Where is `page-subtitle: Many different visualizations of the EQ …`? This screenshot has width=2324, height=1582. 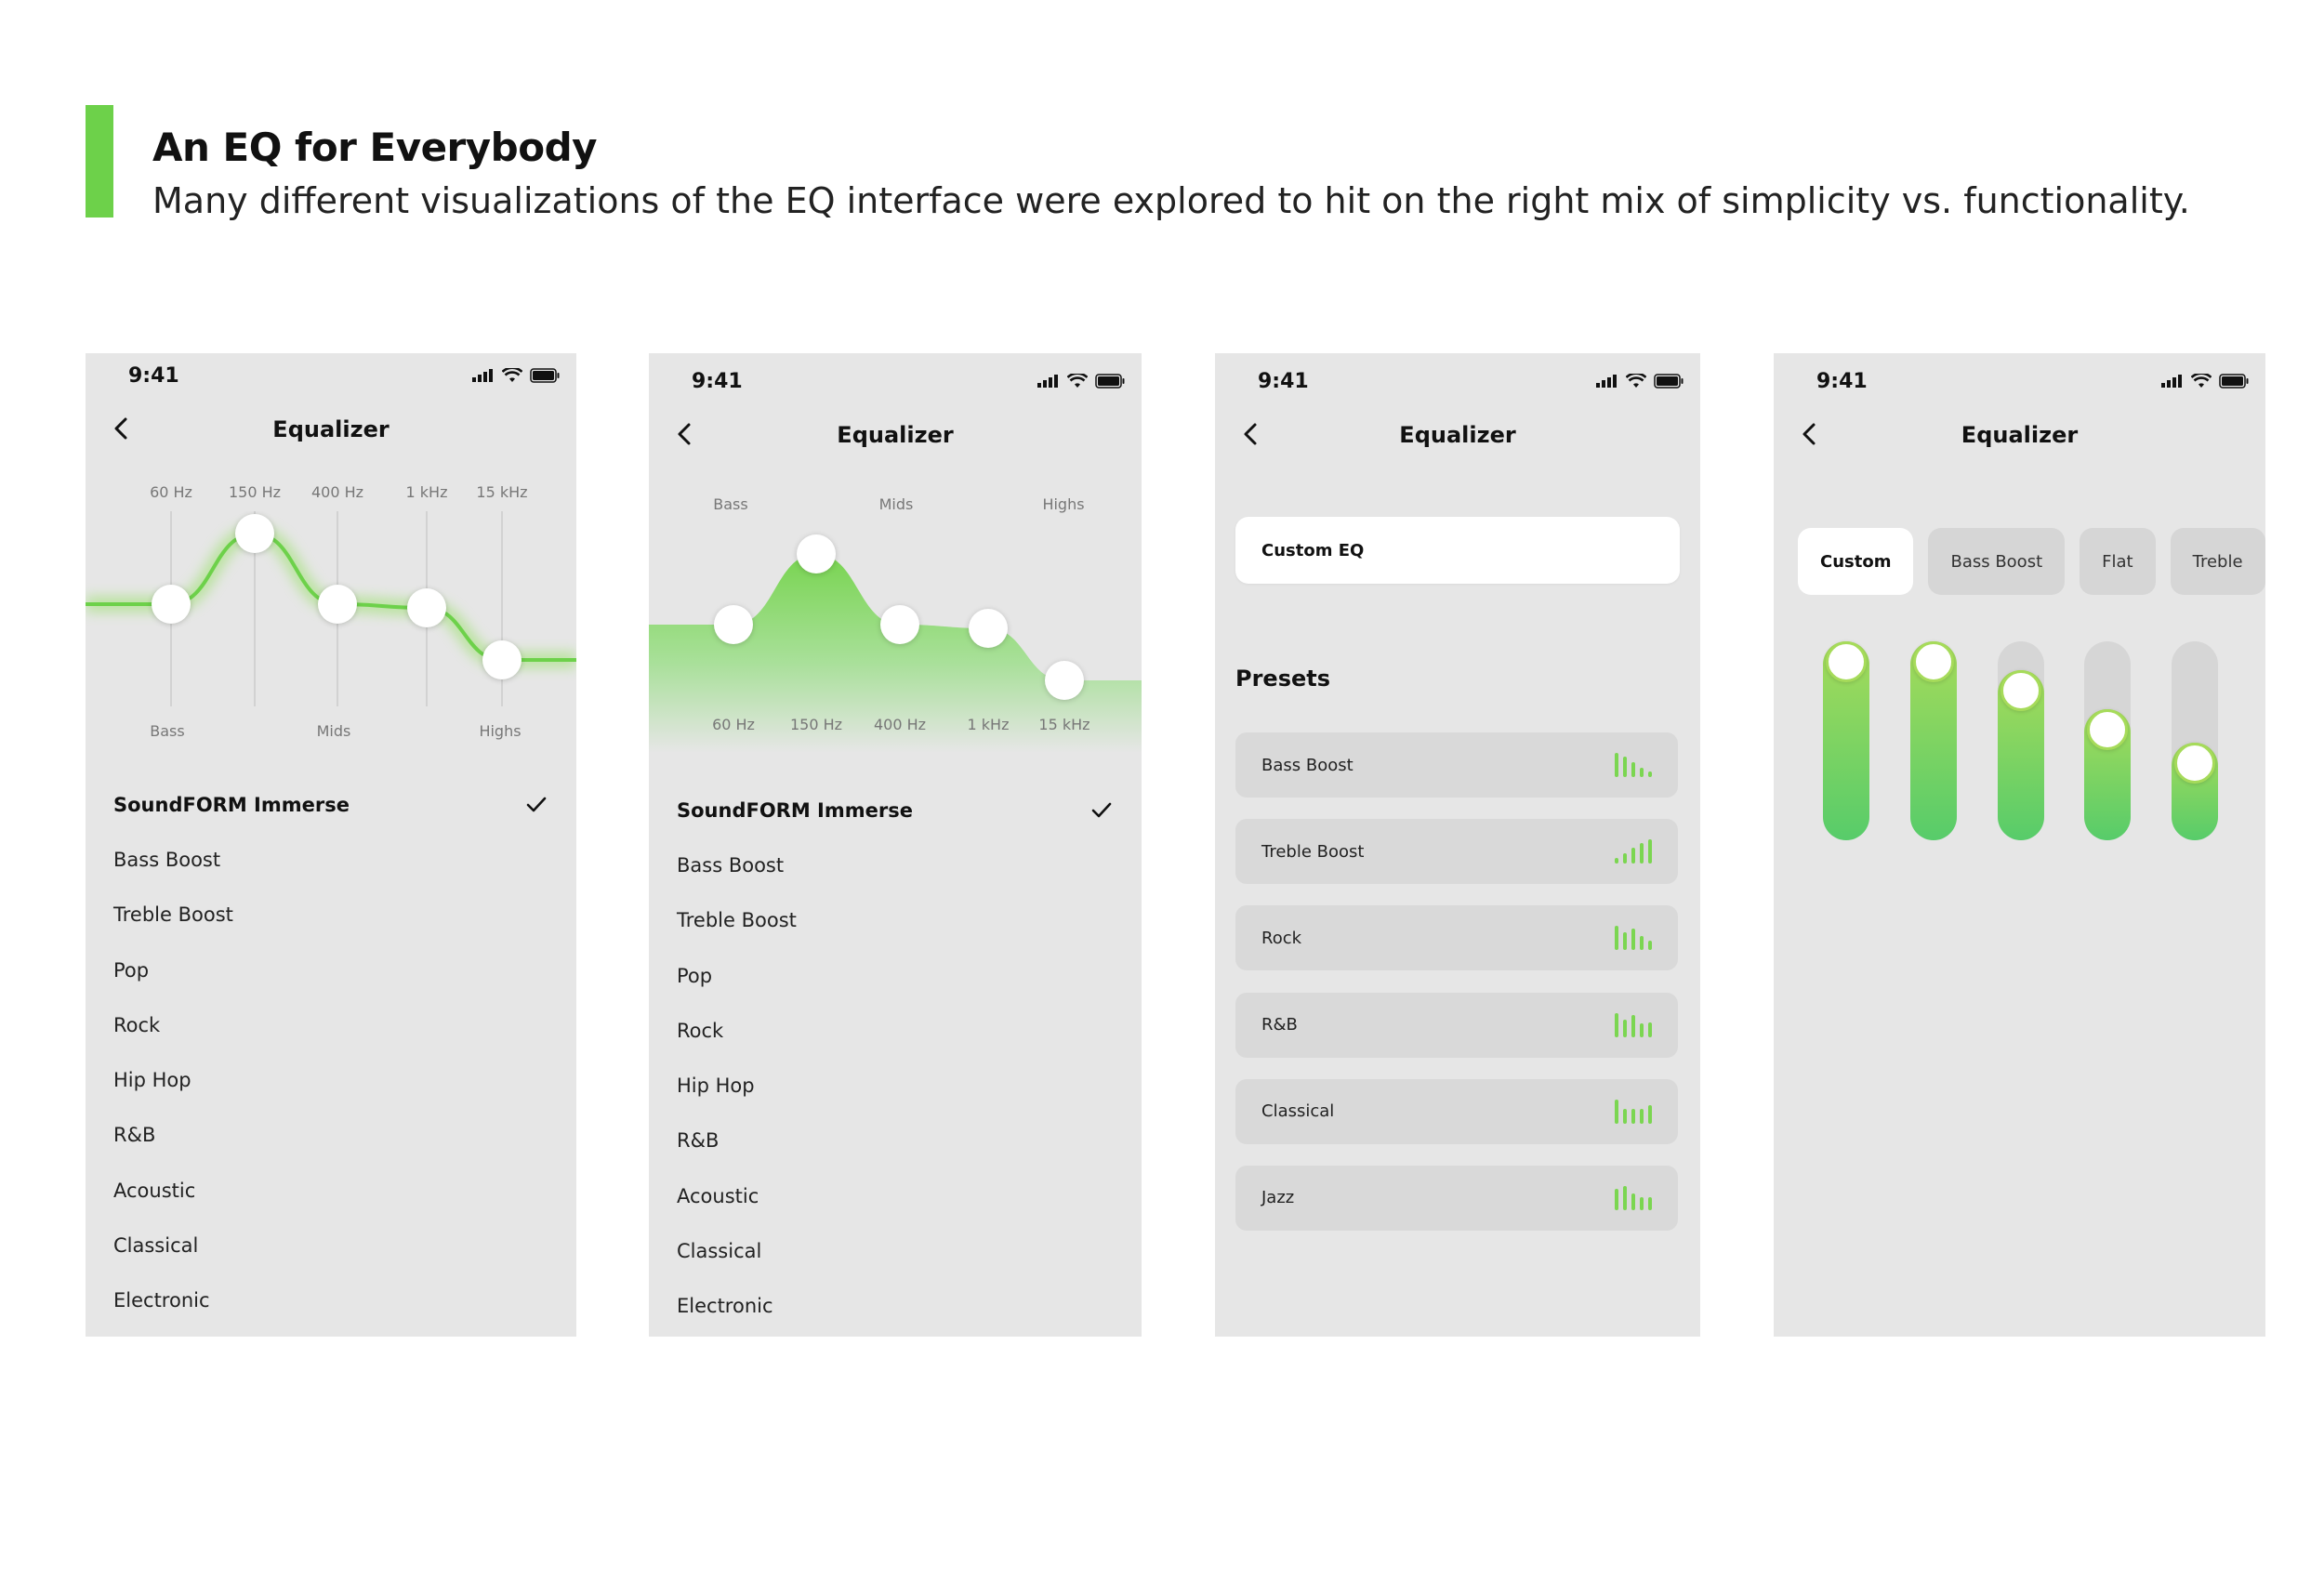 page-subtitle: Many different visualizations of the EQ … is located at coordinates (1171, 200).